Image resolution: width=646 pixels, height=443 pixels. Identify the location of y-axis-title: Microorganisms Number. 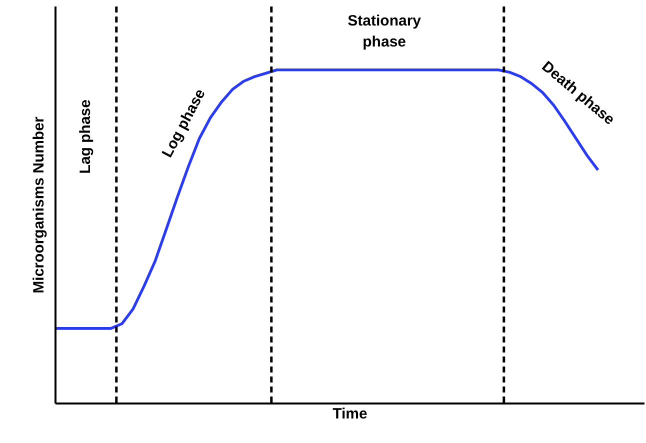
(39, 205).